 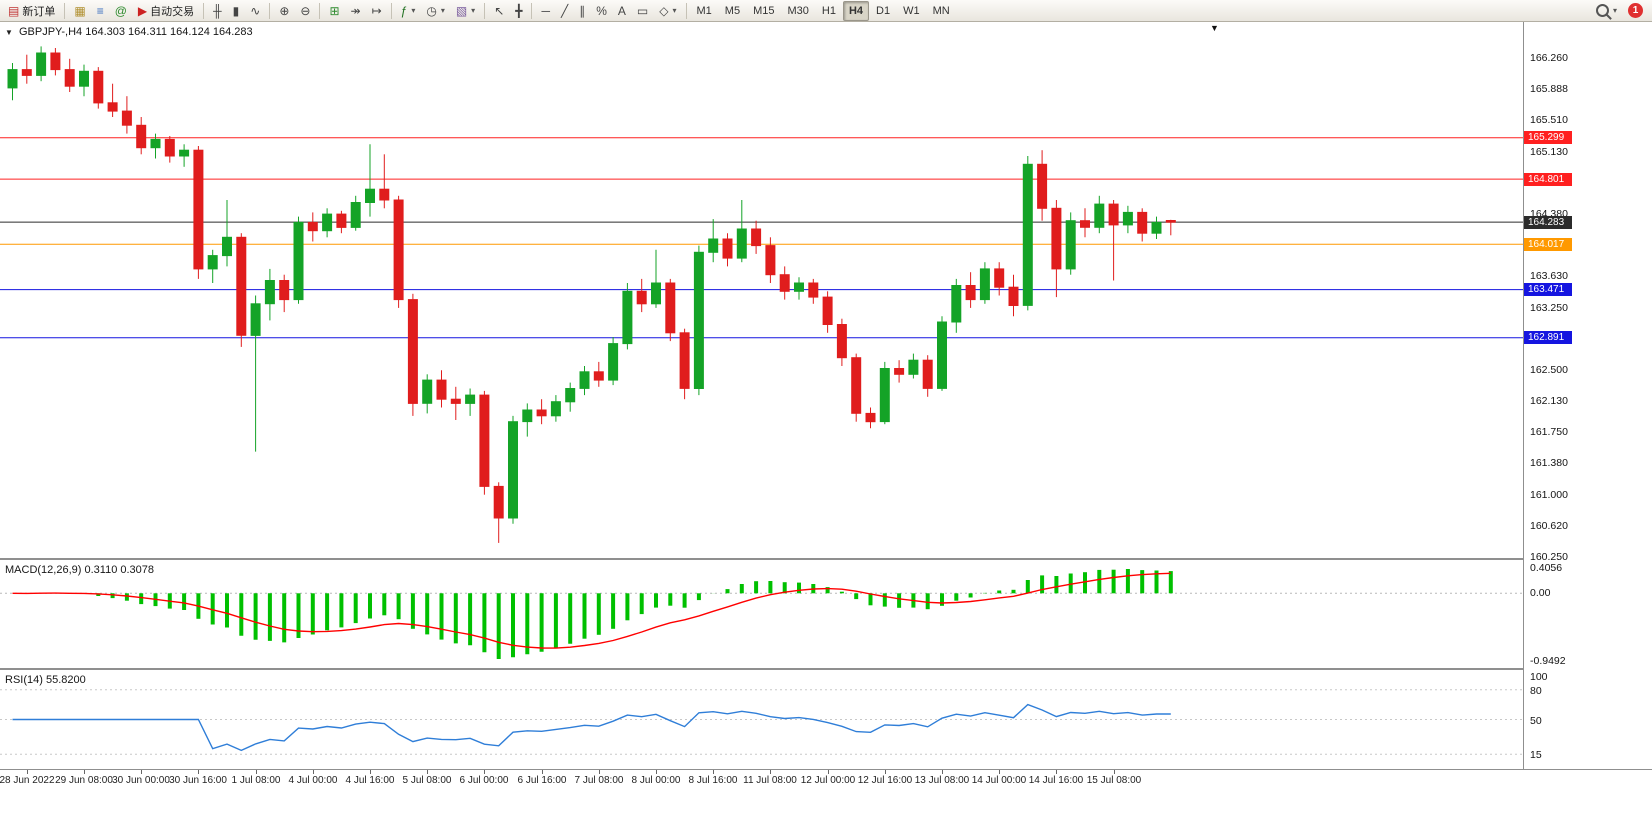 I want to click on time-axis-label: 7 Jul 08:00, so click(x=599, y=780).